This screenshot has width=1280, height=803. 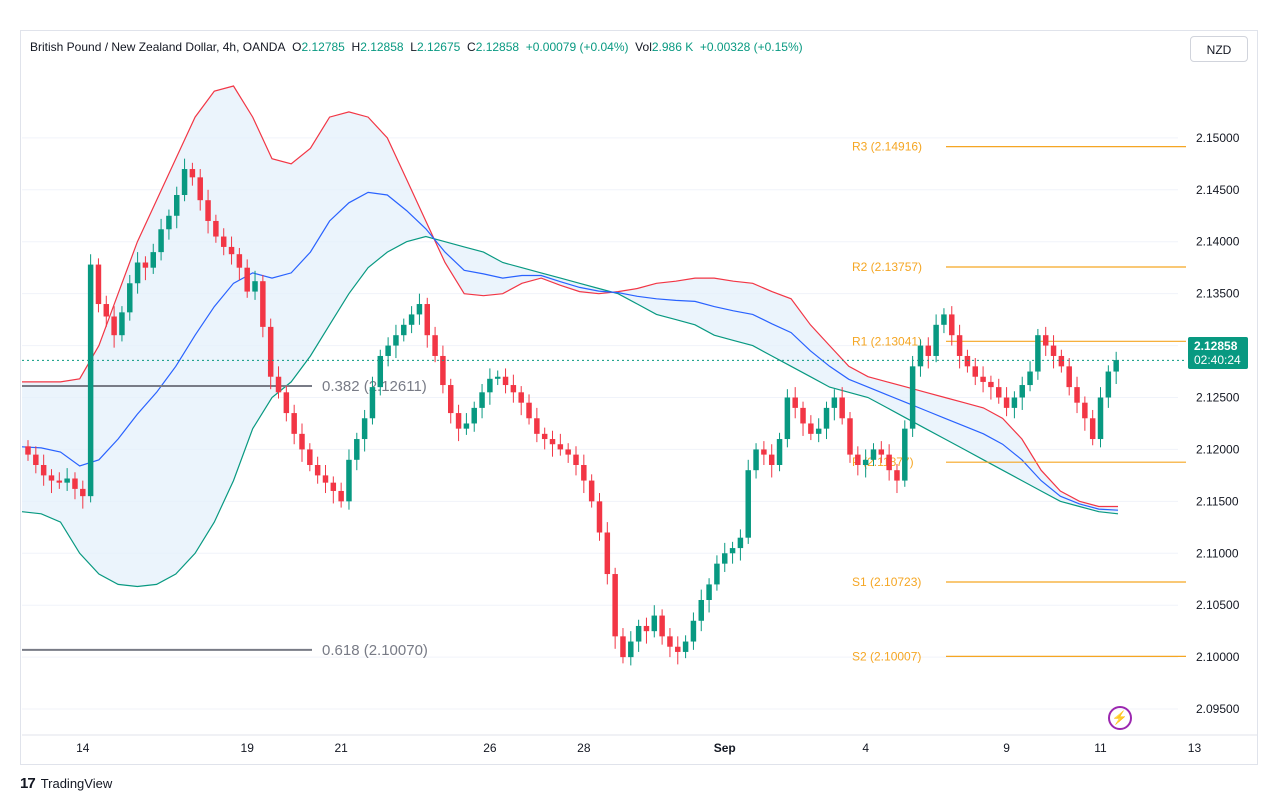 I want to click on y-tick-label: 2.12500, so click(x=1218, y=398).